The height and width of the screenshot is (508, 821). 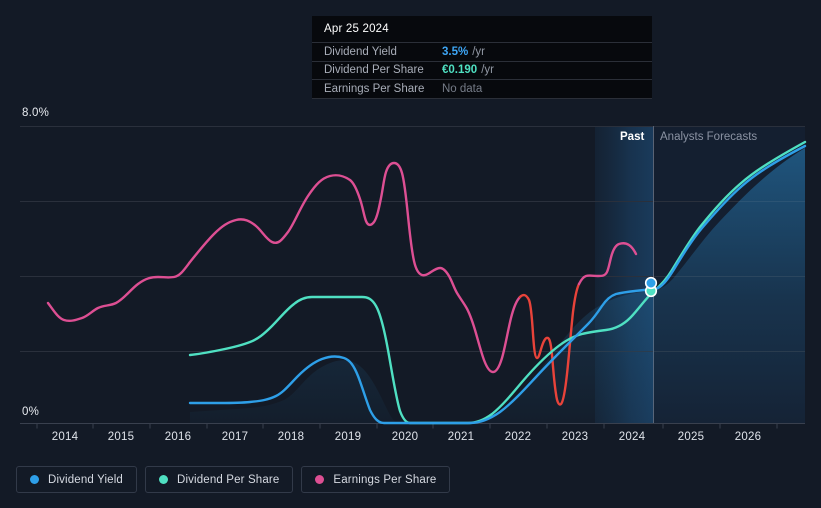 I want to click on tooltip-row-value: No data, so click(x=462, y=88).